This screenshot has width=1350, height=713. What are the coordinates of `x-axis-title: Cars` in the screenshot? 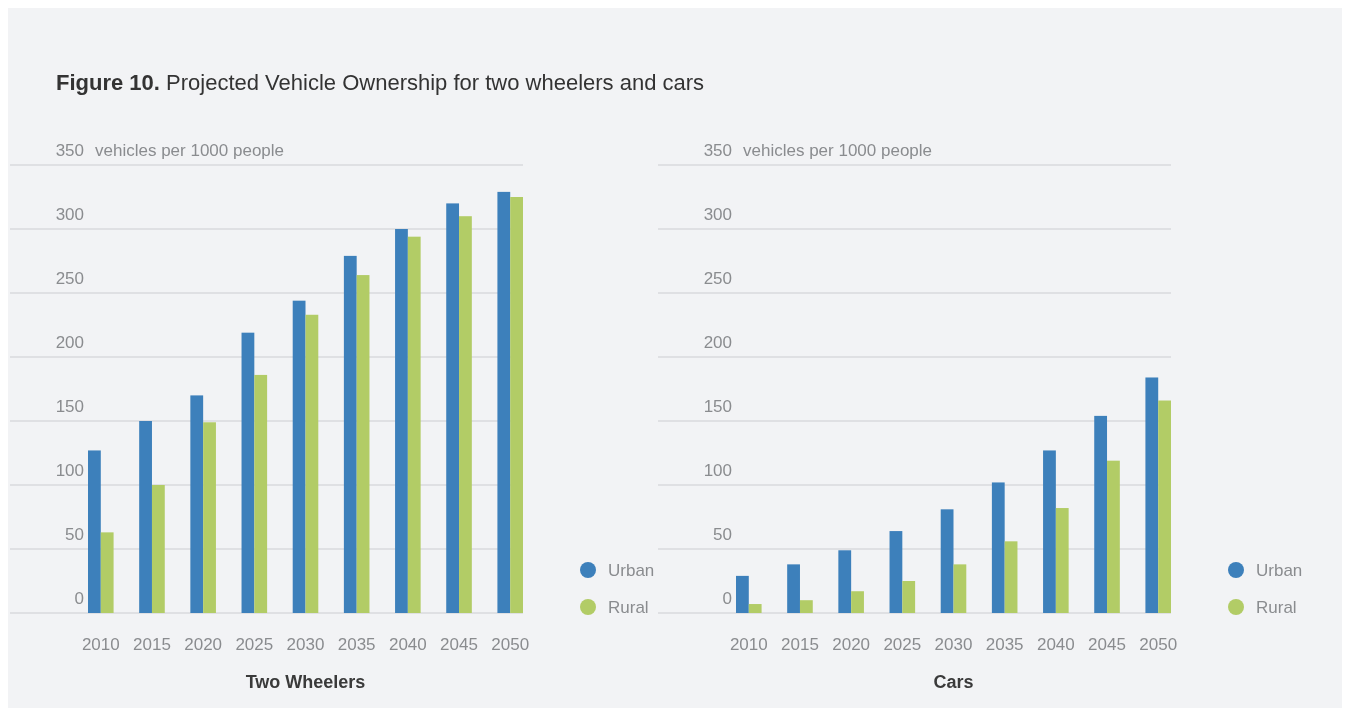 It's located at (953, 682).